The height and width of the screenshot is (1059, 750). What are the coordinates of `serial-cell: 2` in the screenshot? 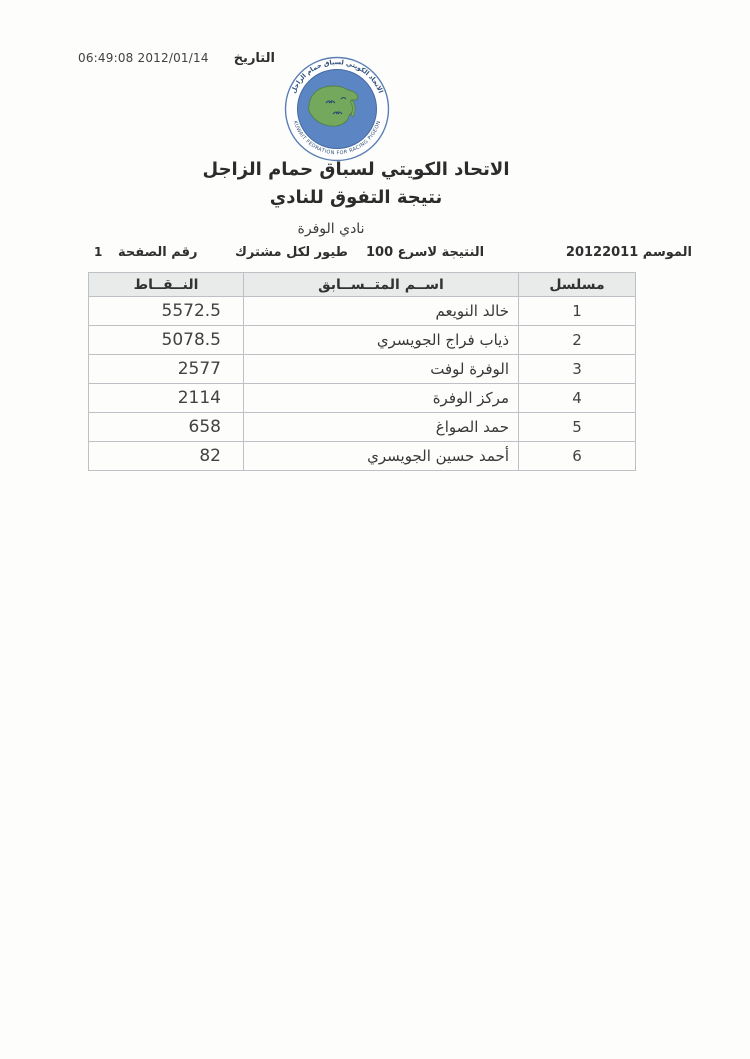 It's located at (577, 340).